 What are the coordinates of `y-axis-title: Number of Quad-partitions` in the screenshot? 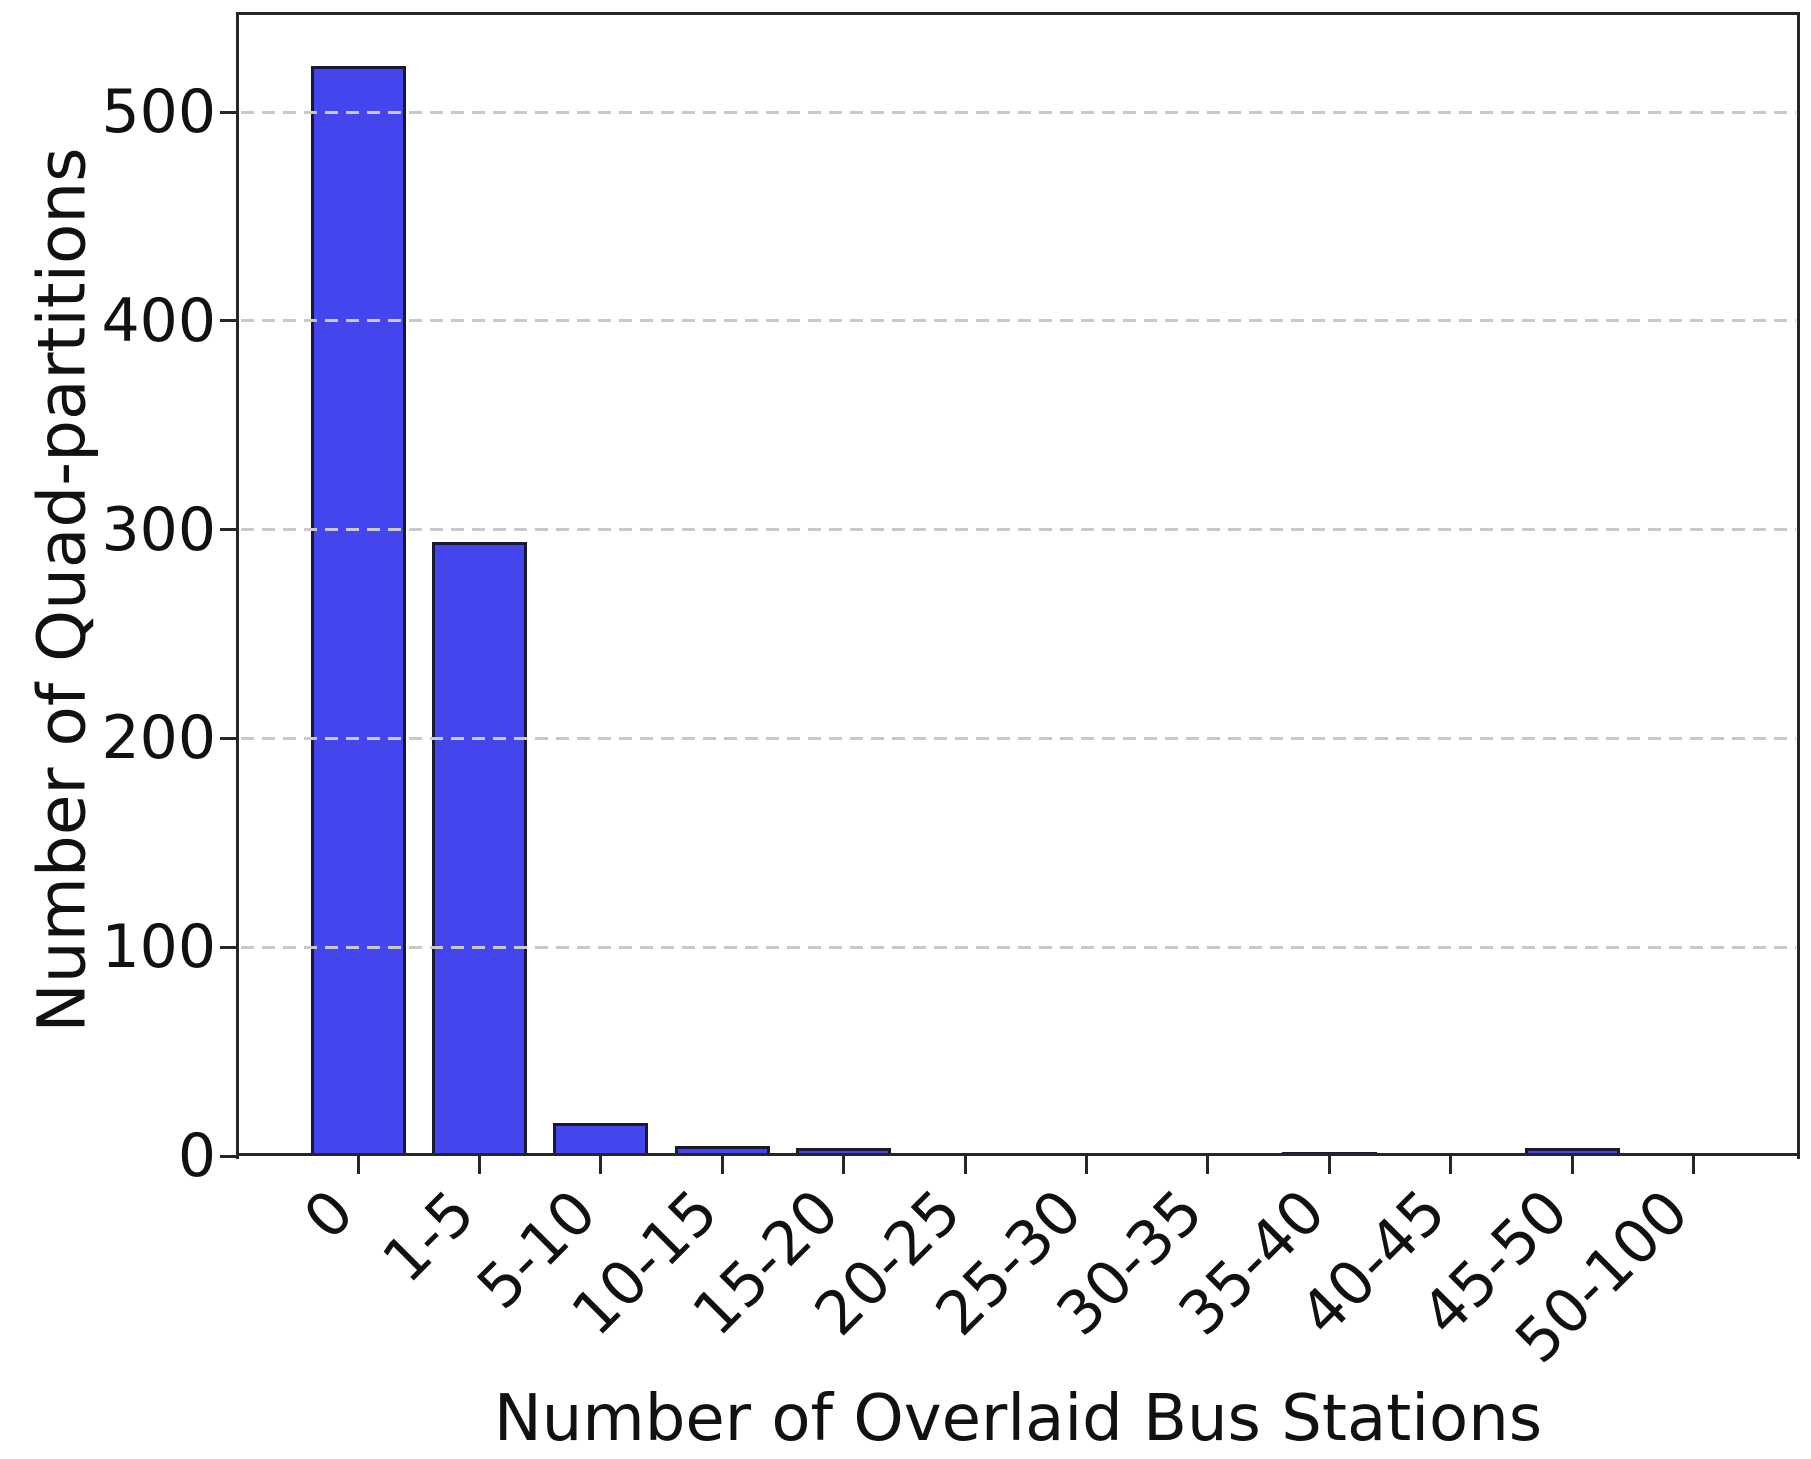 It's located at (62, 590).